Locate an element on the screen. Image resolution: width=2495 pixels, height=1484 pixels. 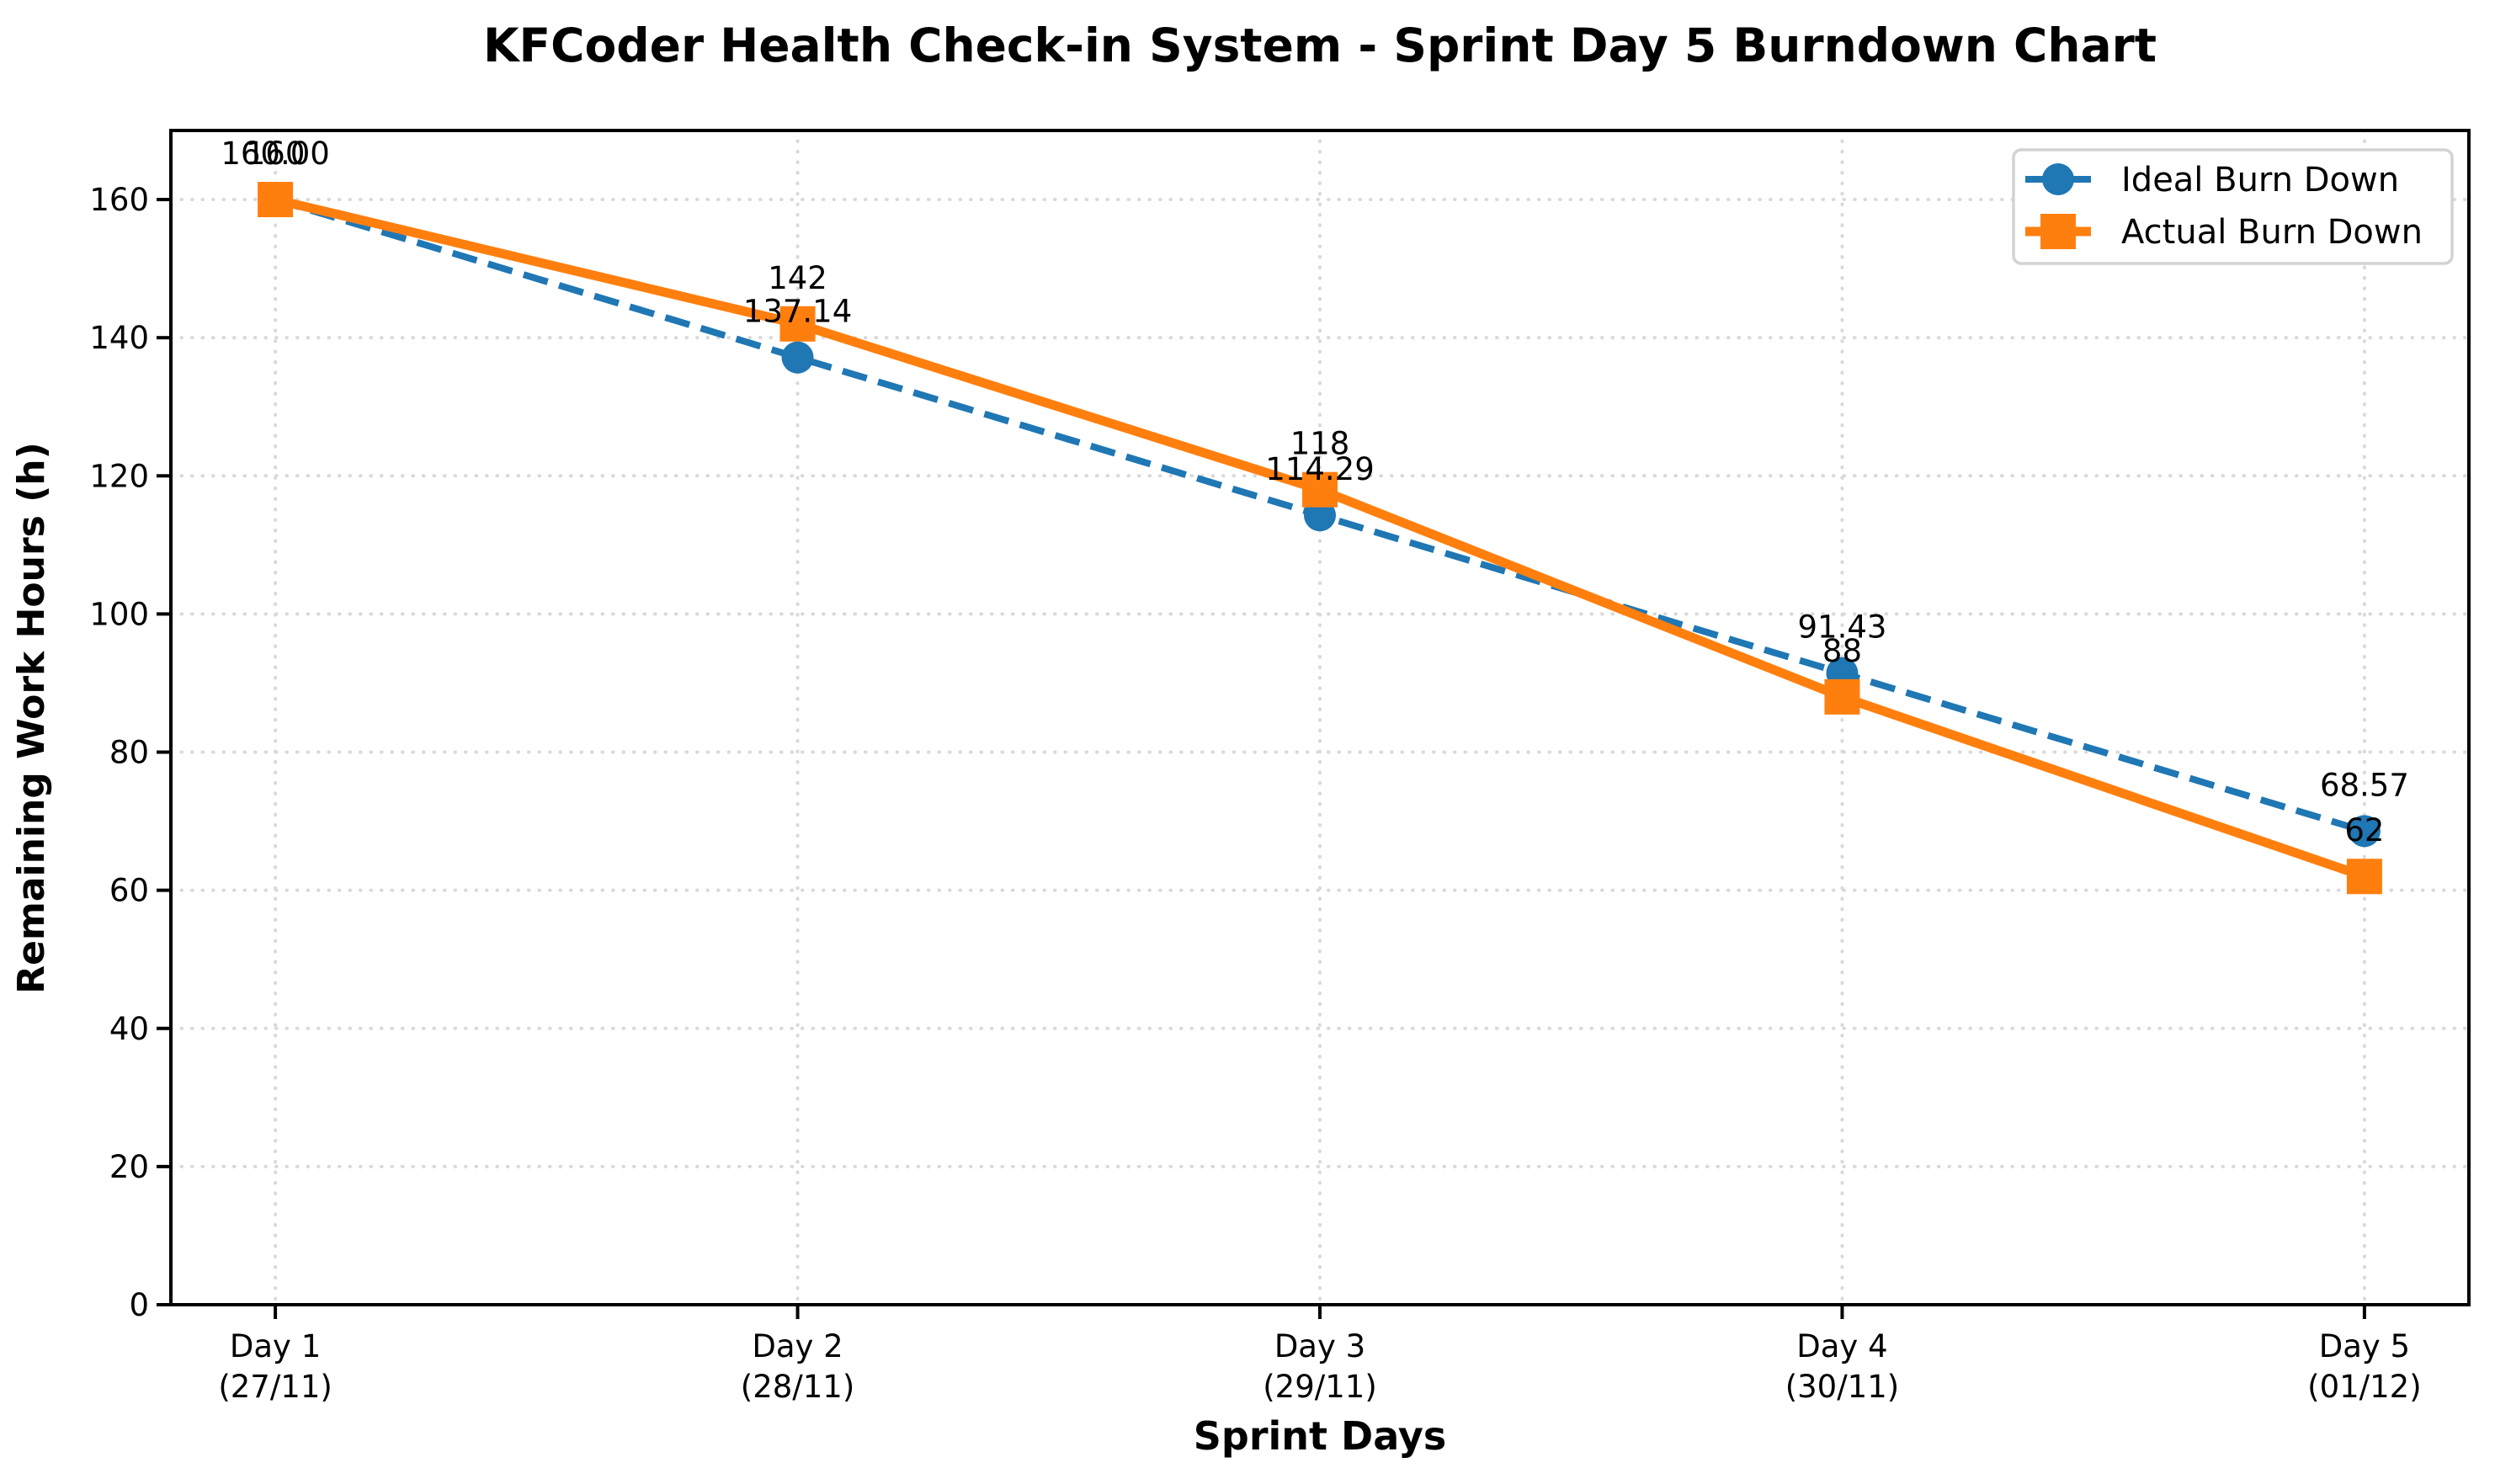
legend-box is located at coordinates (2233, 206).